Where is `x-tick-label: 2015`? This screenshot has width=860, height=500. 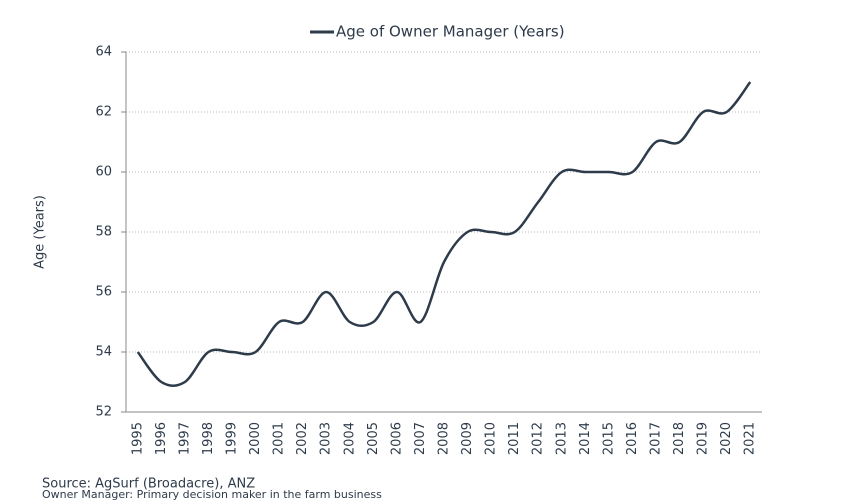 x-tick-label: 2015 is located at coordinates (608, 438).